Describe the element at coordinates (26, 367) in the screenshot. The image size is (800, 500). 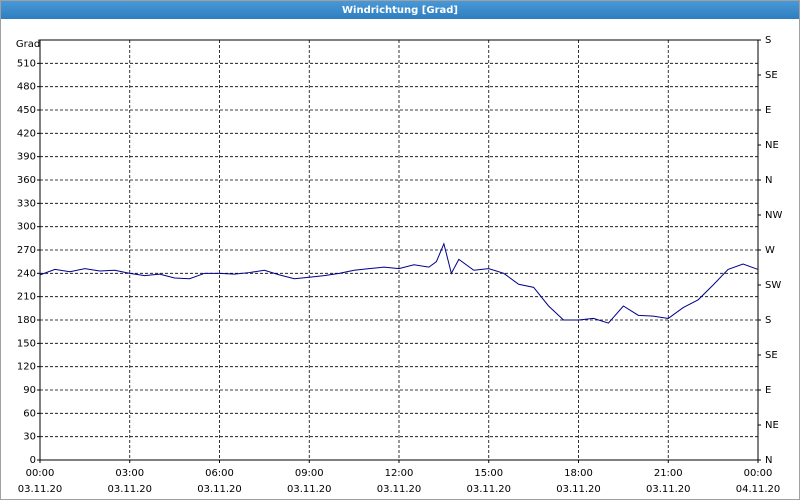
I see `y-tick-label: 120` at that location.